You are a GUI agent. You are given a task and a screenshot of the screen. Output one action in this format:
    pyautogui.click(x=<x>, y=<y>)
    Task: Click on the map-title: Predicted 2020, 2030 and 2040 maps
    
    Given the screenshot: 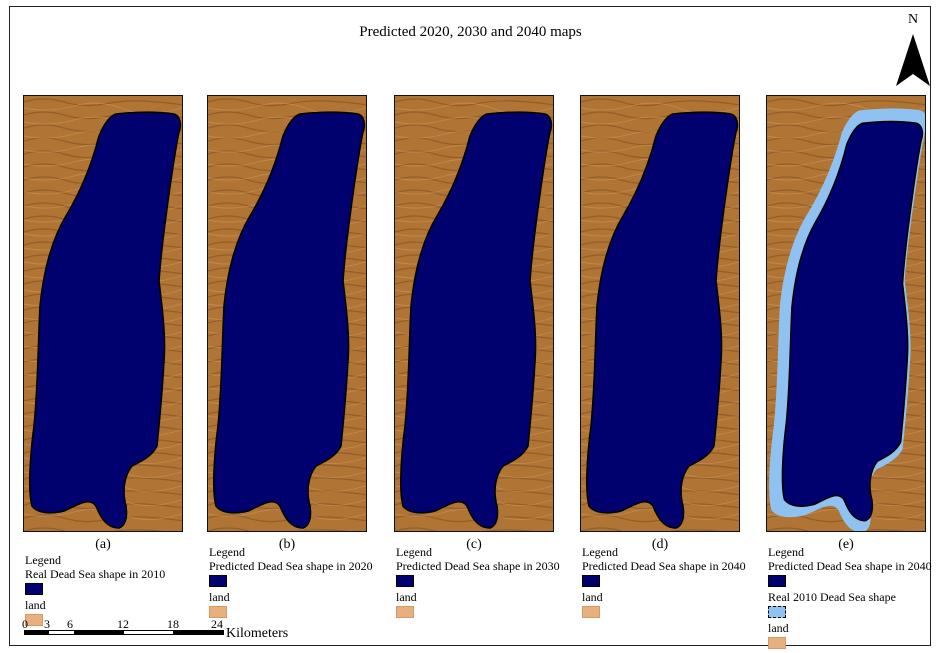 What is the action you would take?
    pyautogui.click(x=470, y=32)
    